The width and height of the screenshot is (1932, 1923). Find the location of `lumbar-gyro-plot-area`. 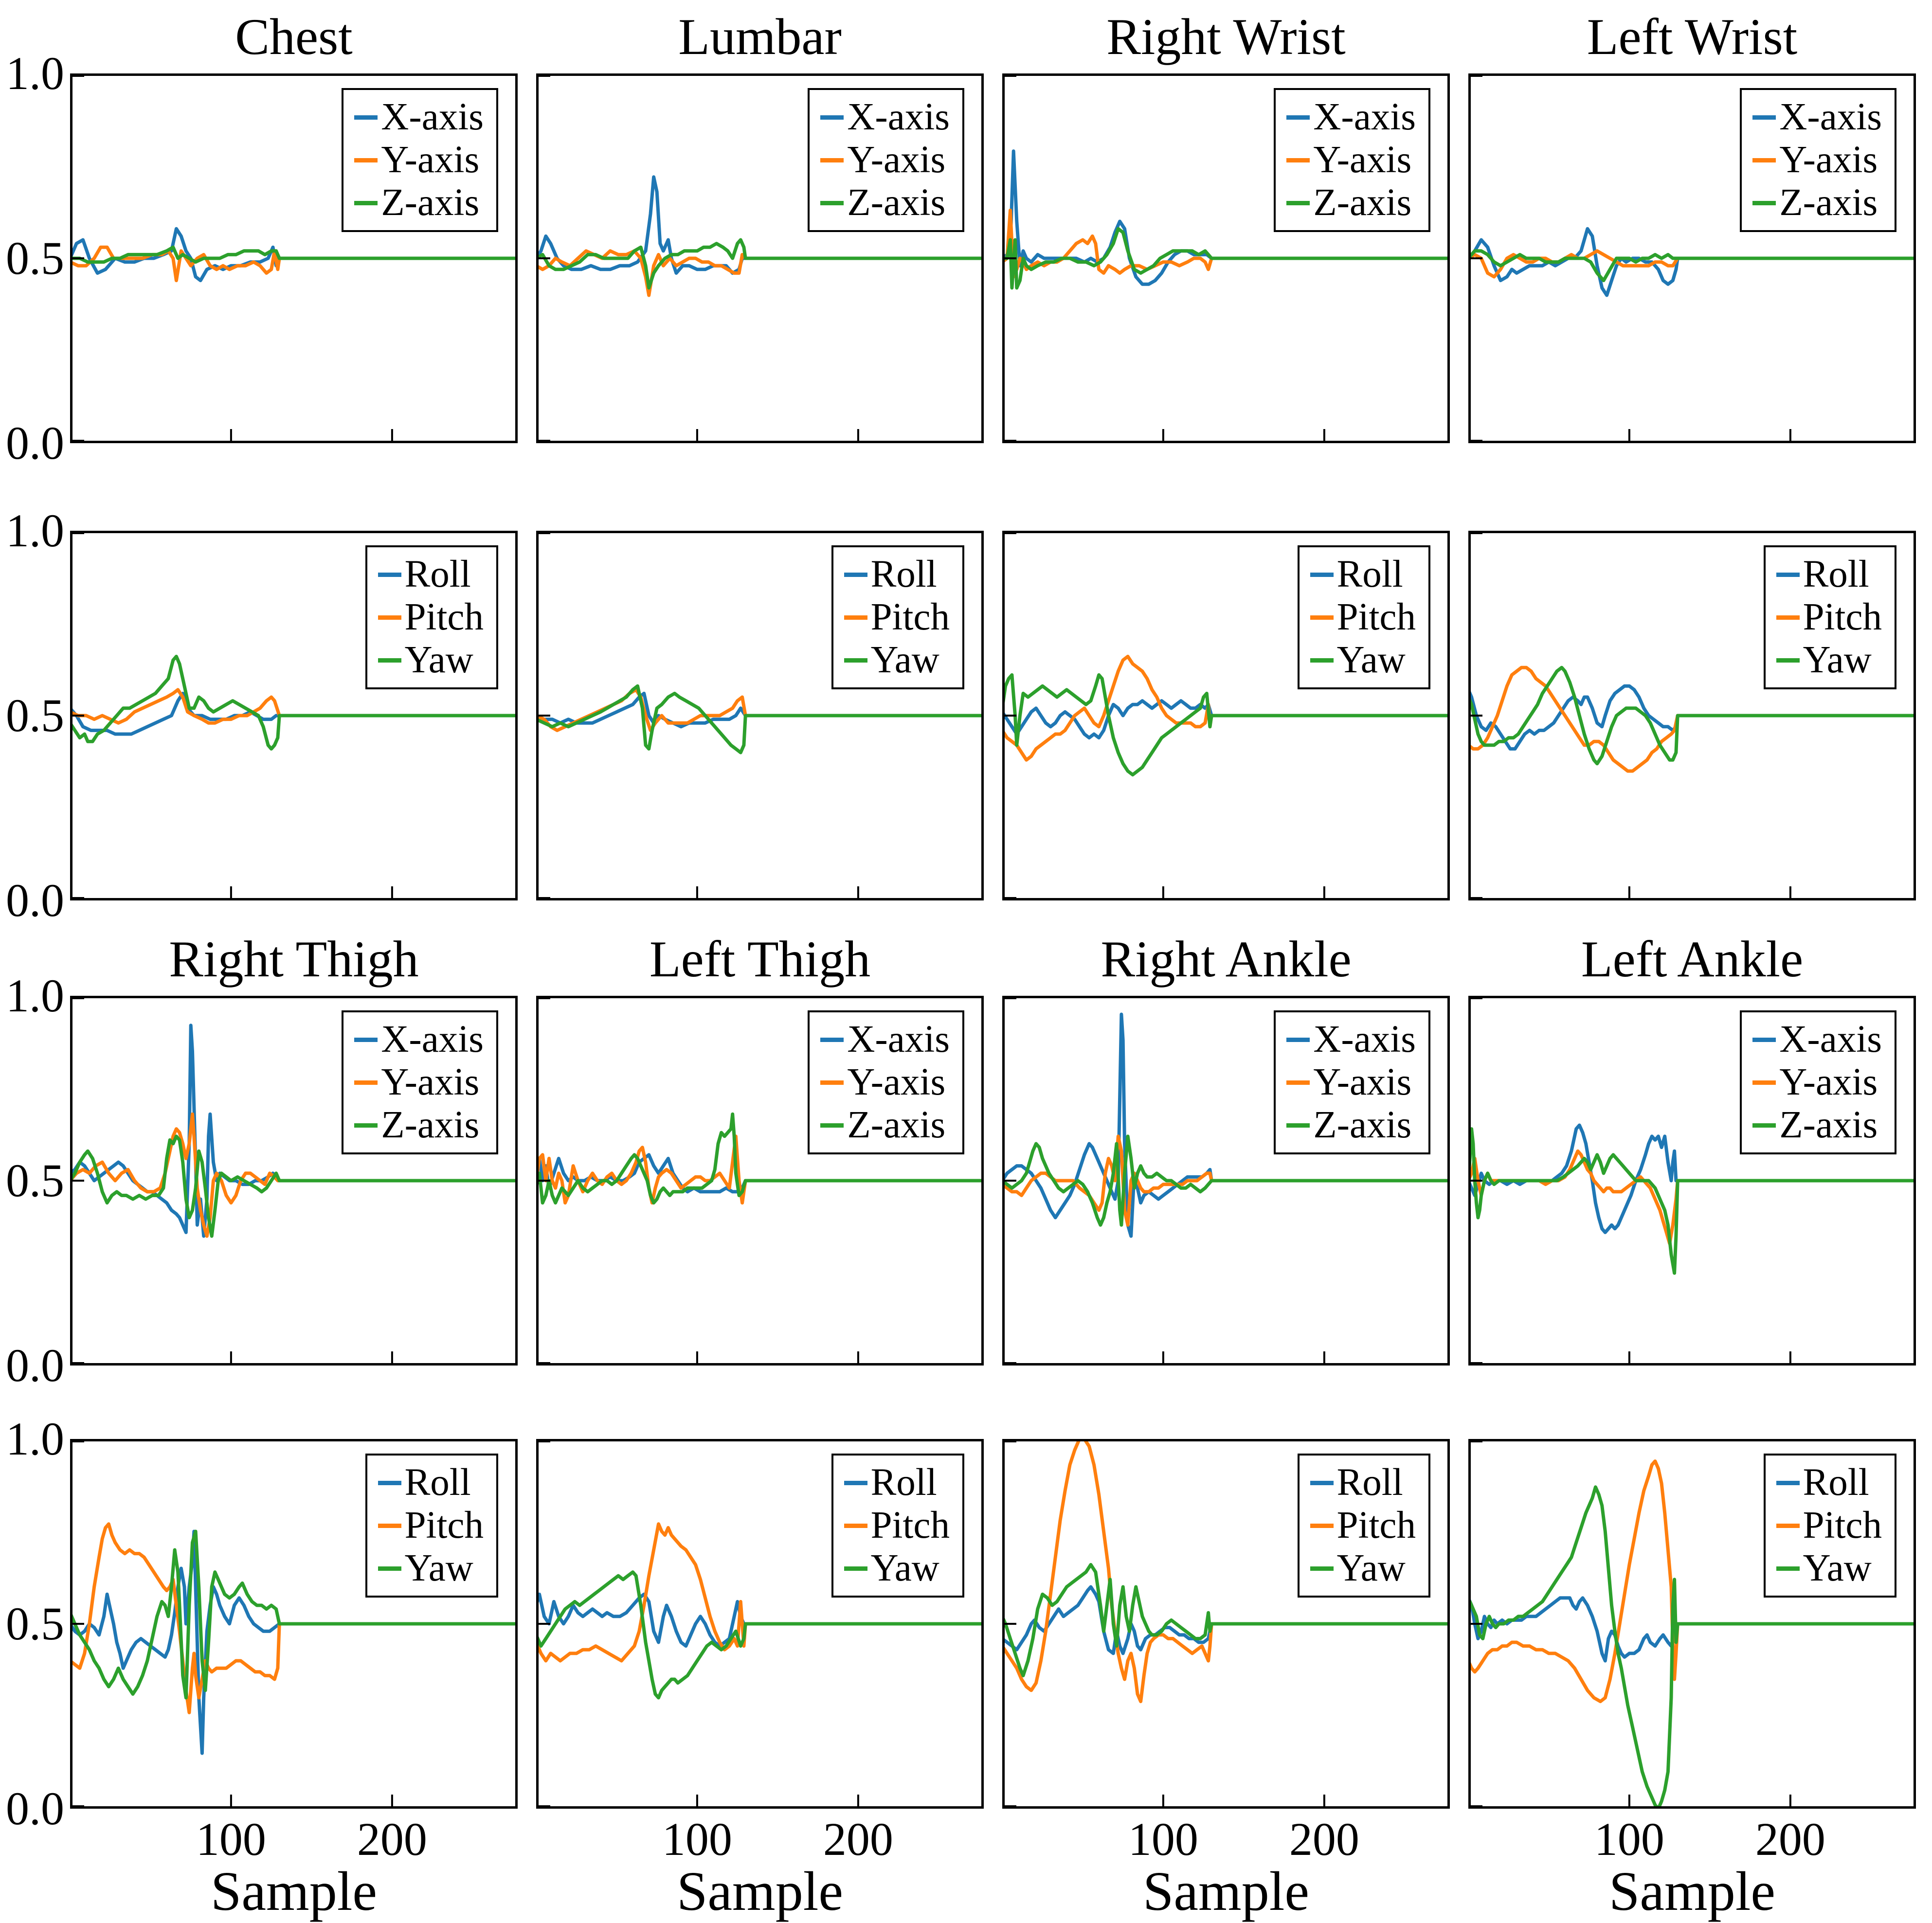

lumbar-gyro-plot-area is located at coordinates (760, 716).